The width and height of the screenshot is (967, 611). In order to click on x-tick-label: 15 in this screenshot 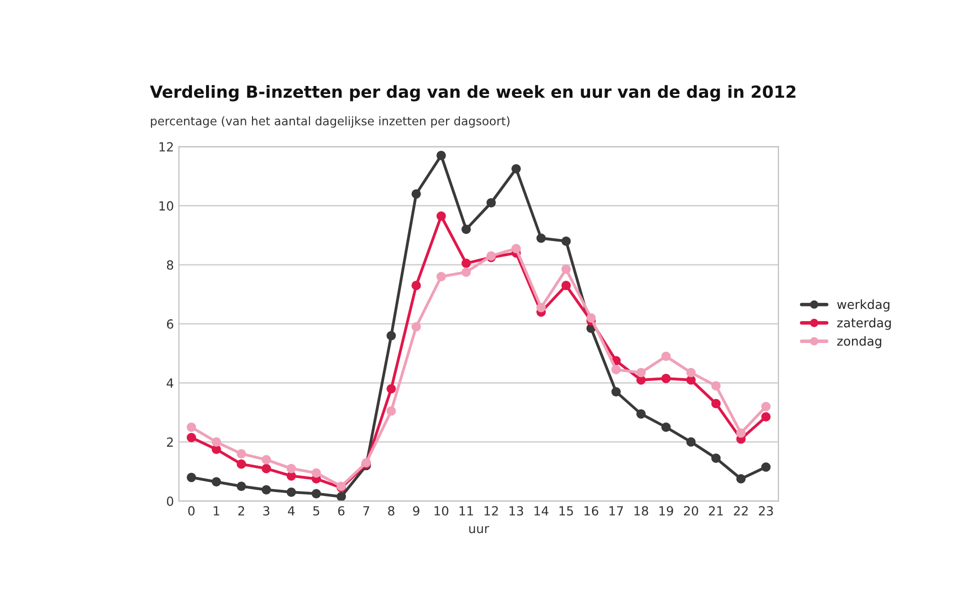, I will do `click(566, 511)`.